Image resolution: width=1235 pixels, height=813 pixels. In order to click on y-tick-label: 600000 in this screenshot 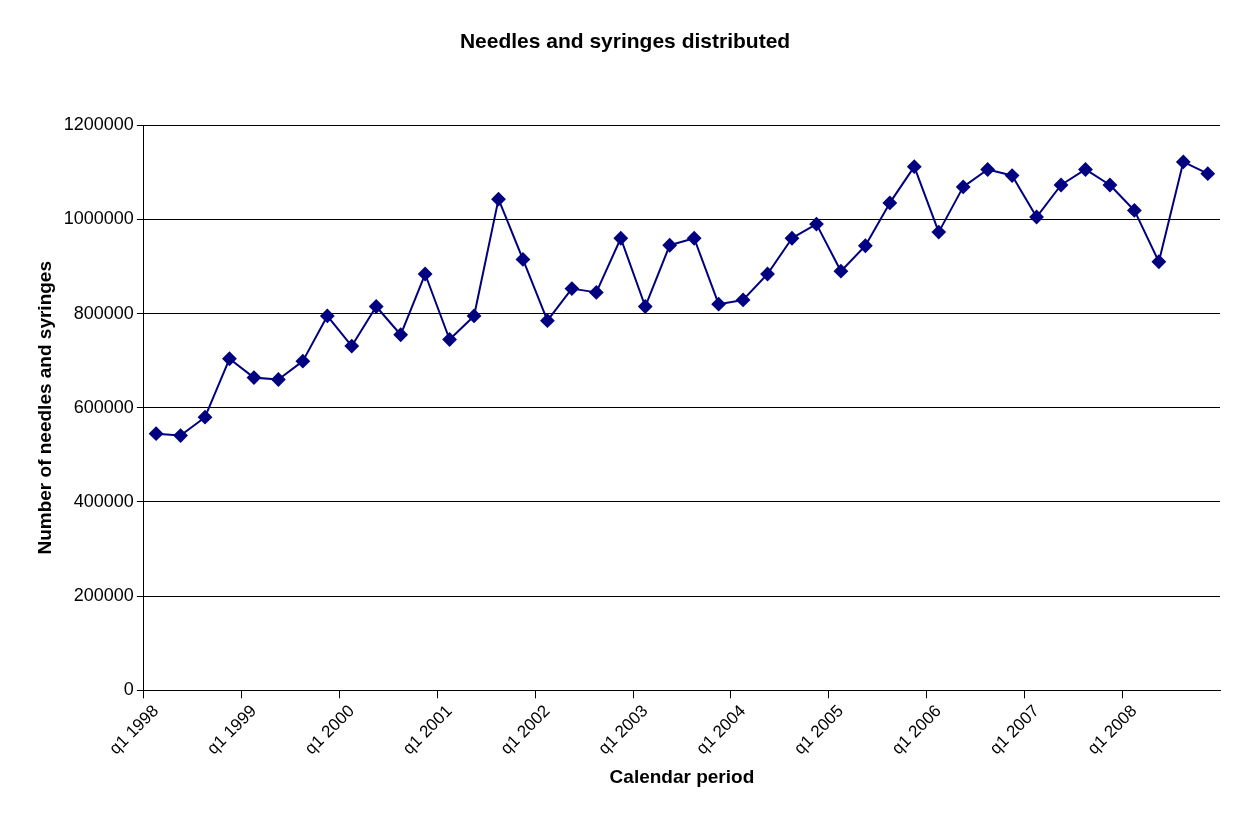, I will do `click(103, 406)`.